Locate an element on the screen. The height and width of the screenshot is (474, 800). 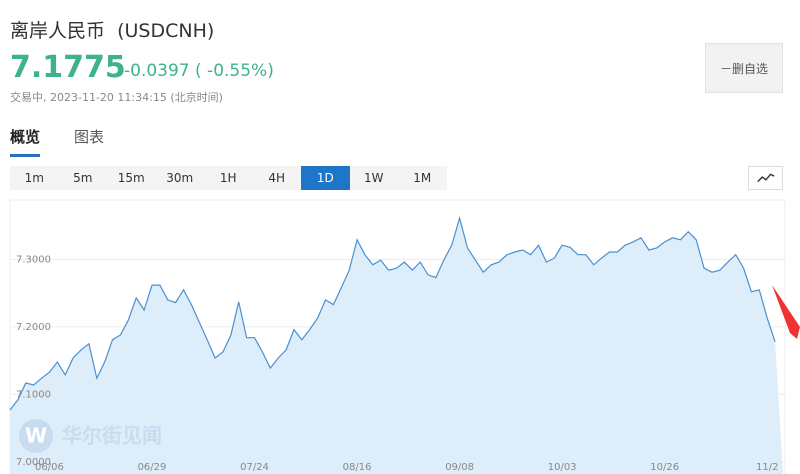
watchlist-button: －删自选 is located at coordinates (744, 68).